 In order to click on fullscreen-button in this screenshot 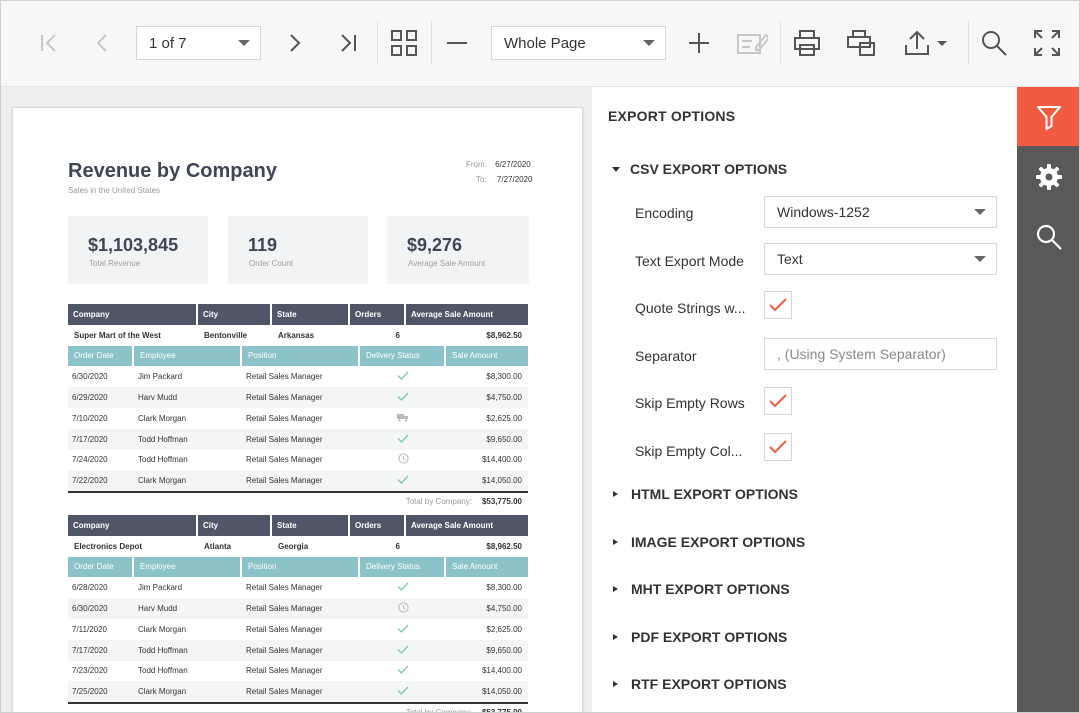, I will do `click(1047, 43)`.